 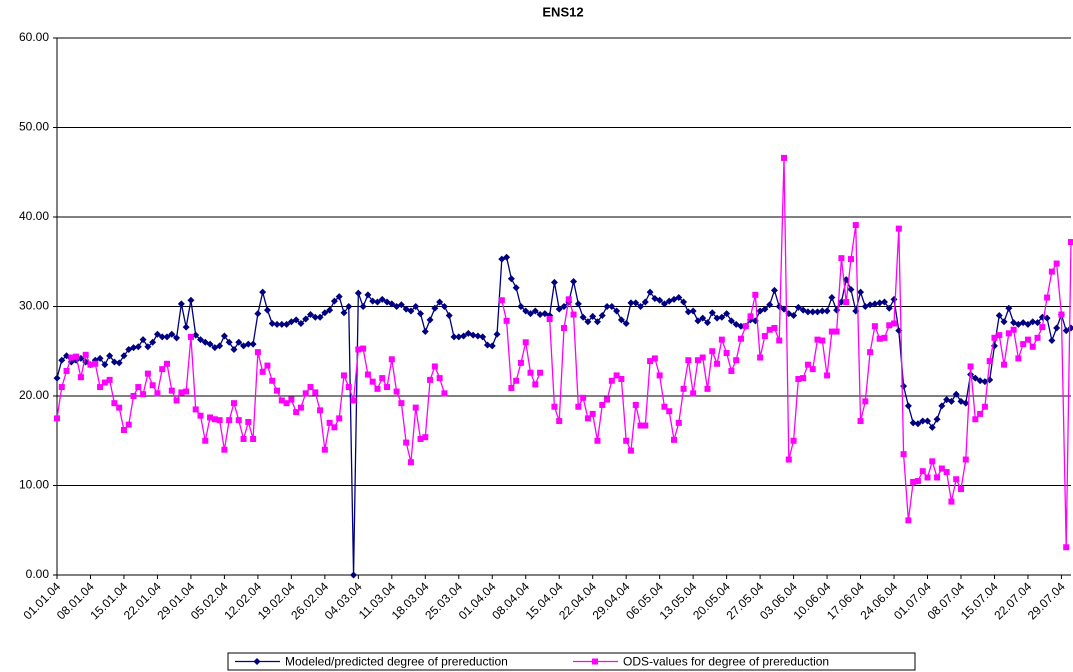 What do you see at coordinates (562, 11) in the screenshot?
I see `chart-title: ENS12` at bounding box center [562, 11].